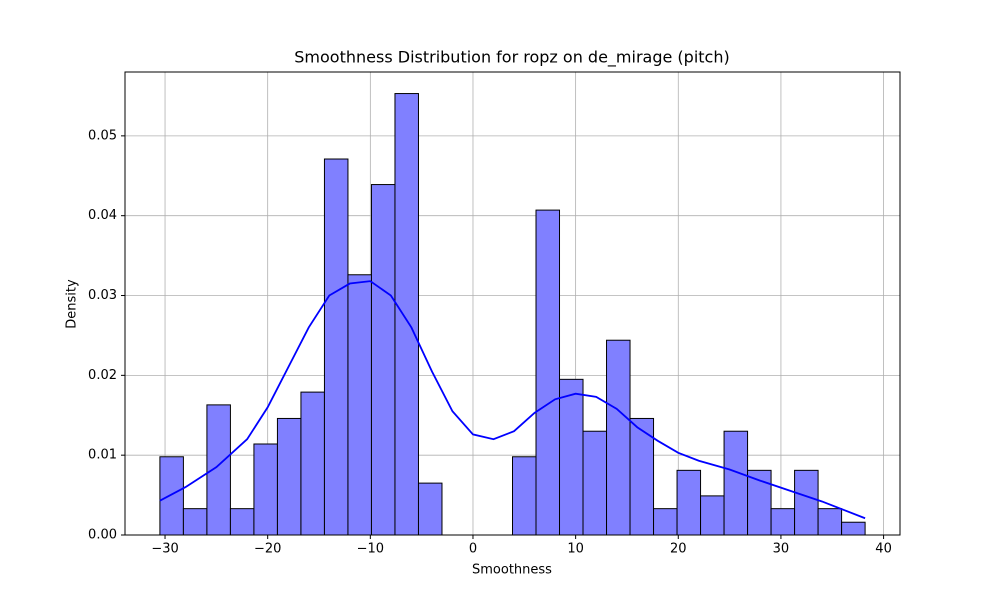 The width and height of the screenshot is (1000, 600). I want to click on x-tick-label: −10, so click(370, 549).